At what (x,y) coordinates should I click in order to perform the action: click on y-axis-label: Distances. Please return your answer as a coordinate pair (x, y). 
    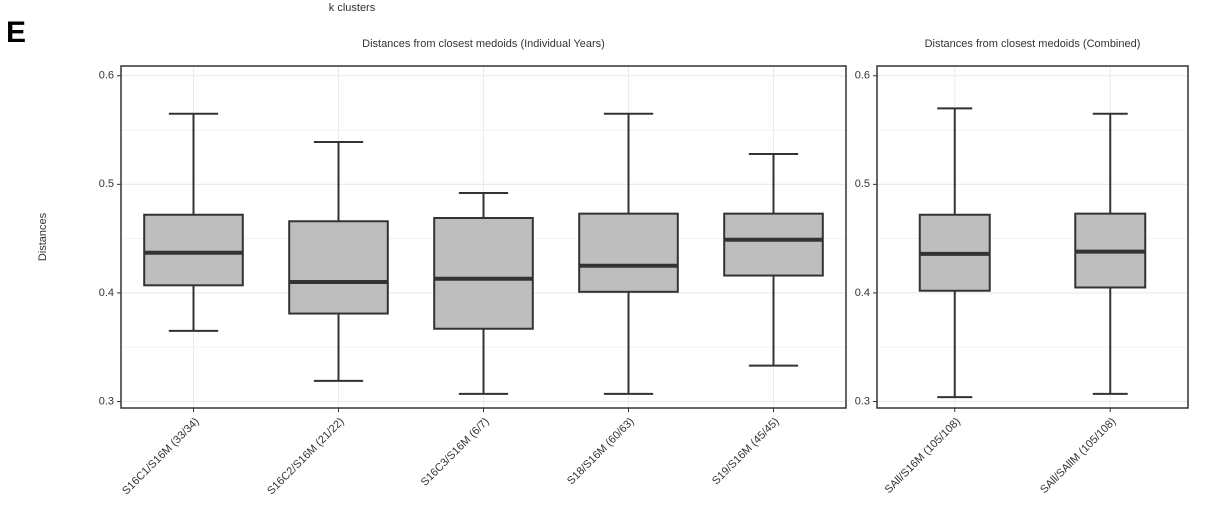
    Looking at the image, I should click on (43, 236).